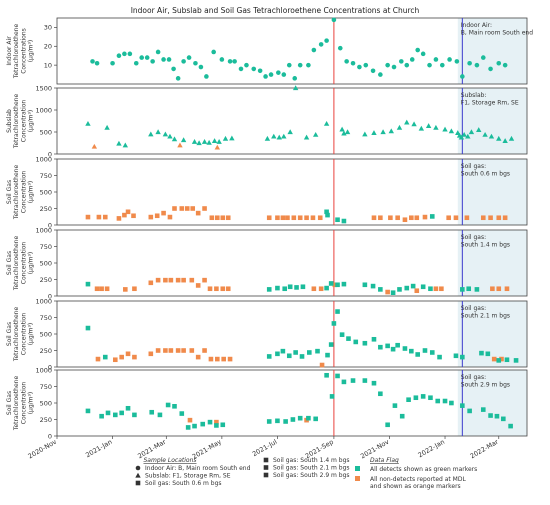 The height and width of the screenshot is (505, 550). Describe the element at coordinates (266, 460) in the screenshot. I see `legend-marker` at that location.